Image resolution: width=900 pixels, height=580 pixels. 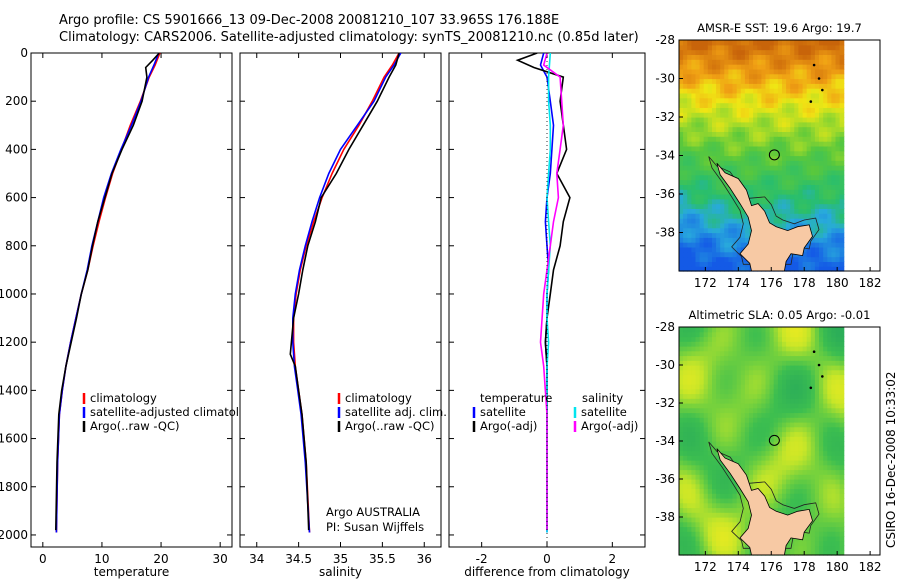 I want to click on sla_map-ytick-label: -28, so click(x=665, y=327).